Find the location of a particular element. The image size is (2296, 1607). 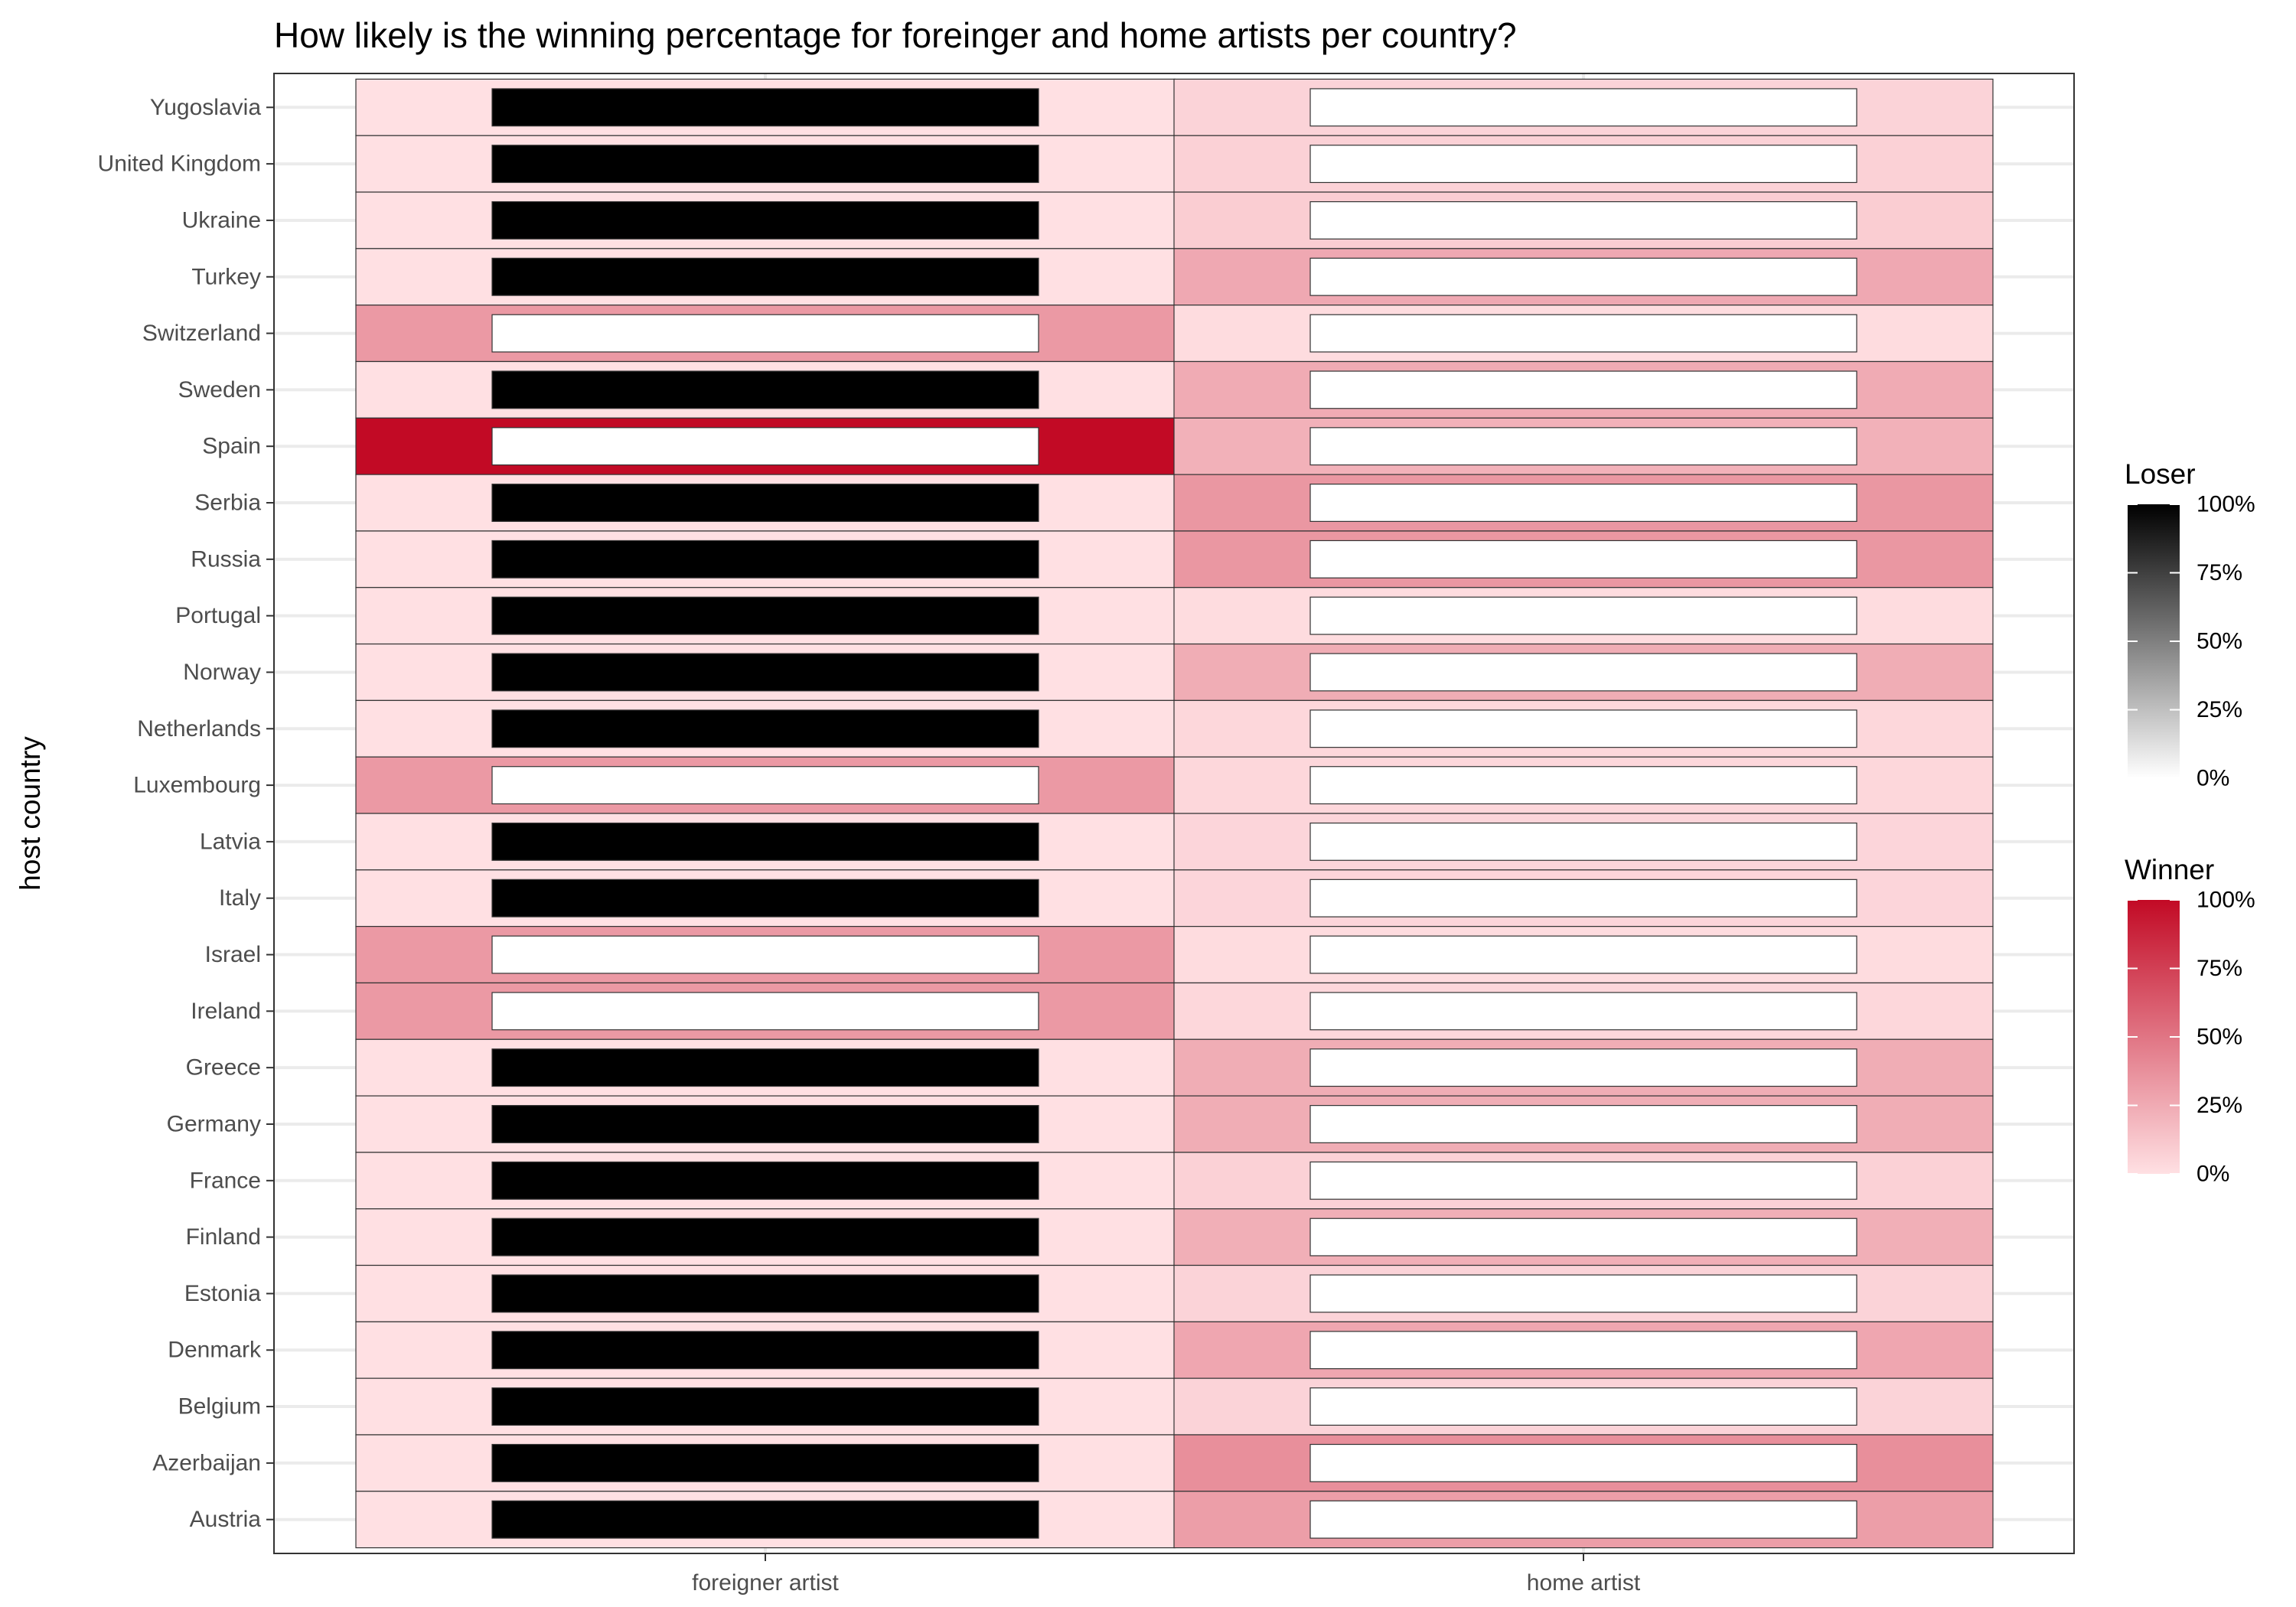

y-tick-label: Germany is located at coordinates (214, 1123).